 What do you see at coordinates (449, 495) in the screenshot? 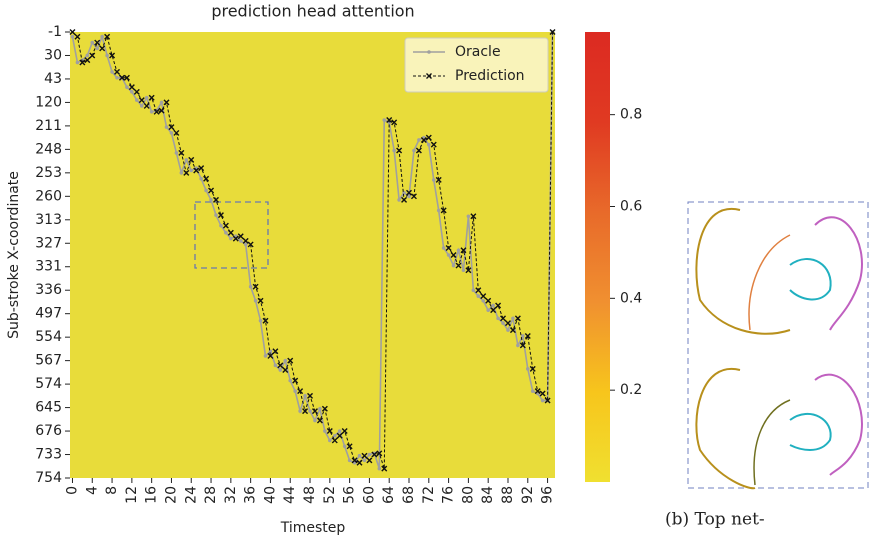
I see `x-tick-label: 76` at bounding box center [449, 495].